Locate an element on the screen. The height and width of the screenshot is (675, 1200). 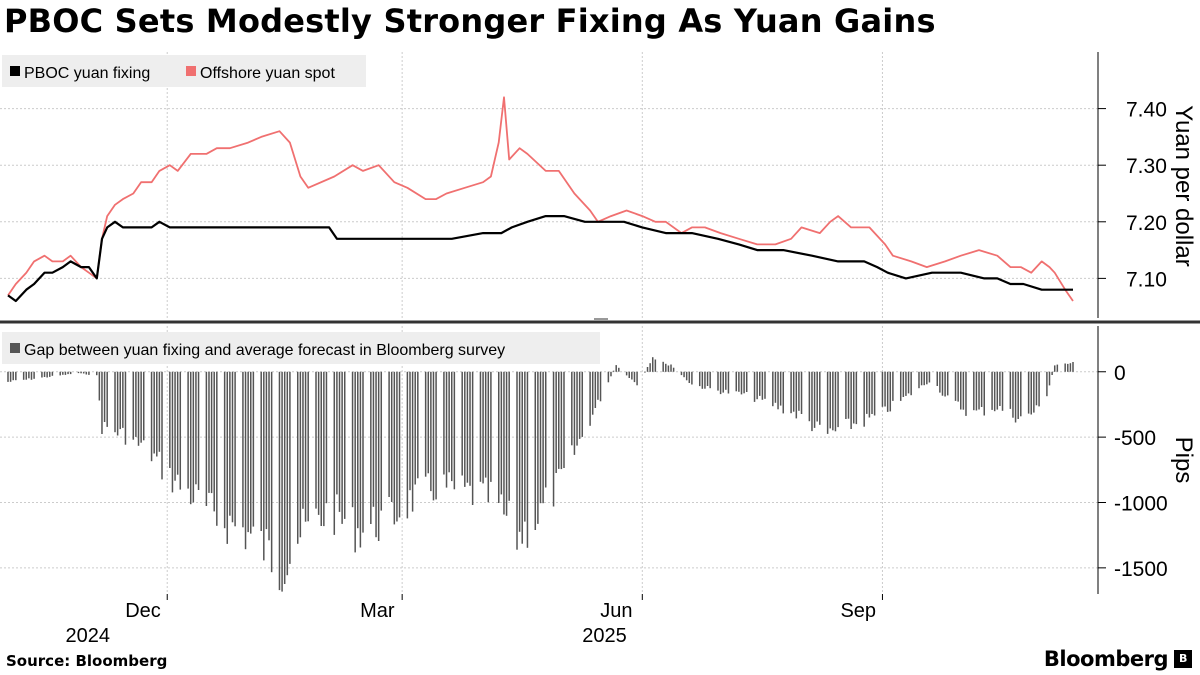
bottom-y-axis-label: Pips is located at coordinates (1183, 460).